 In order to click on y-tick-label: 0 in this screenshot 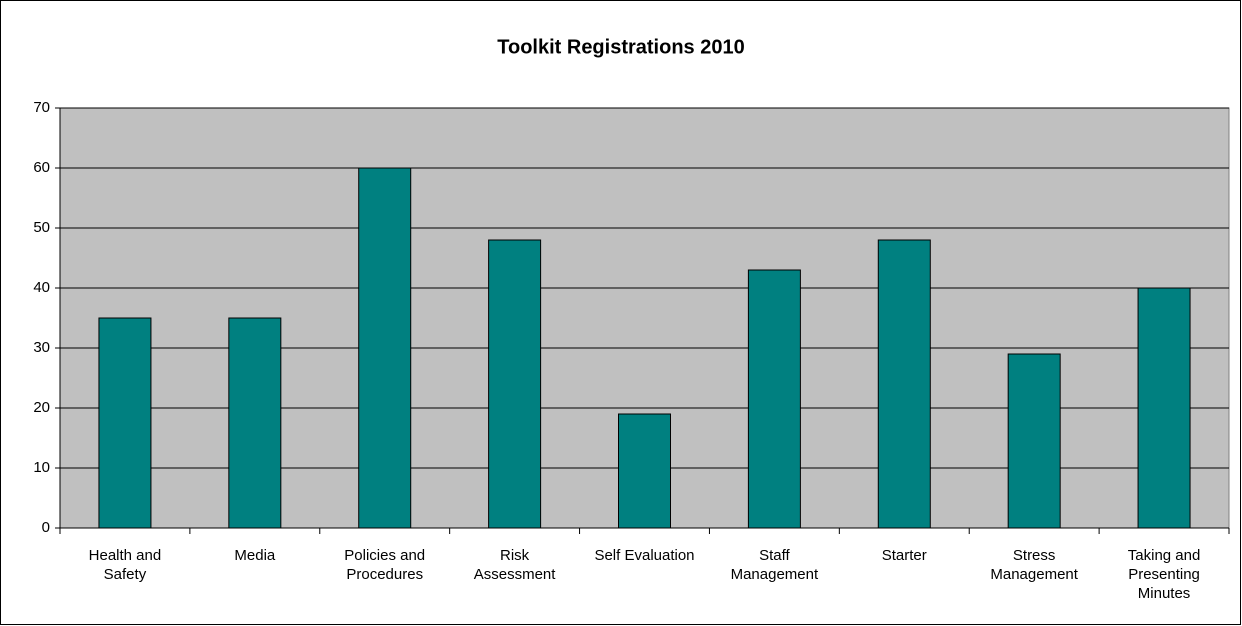, I will do `click(46, 527)`.